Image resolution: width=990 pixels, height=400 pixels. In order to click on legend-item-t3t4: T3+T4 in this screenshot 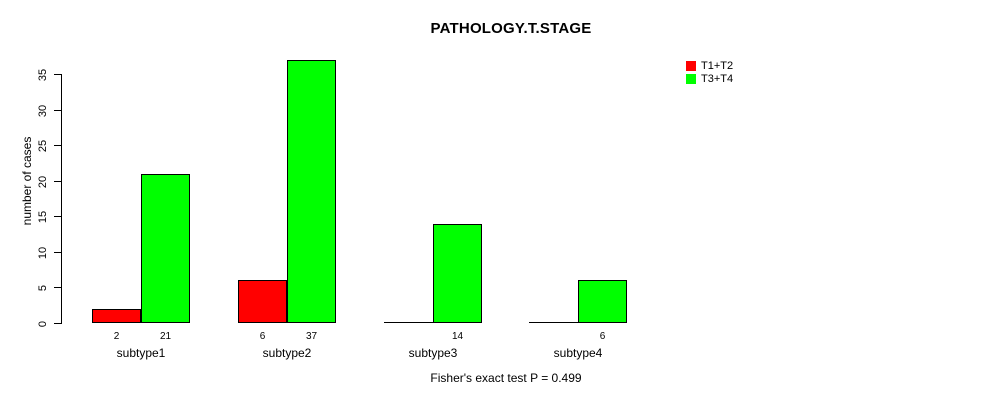, I will do `click(709, 79)`.